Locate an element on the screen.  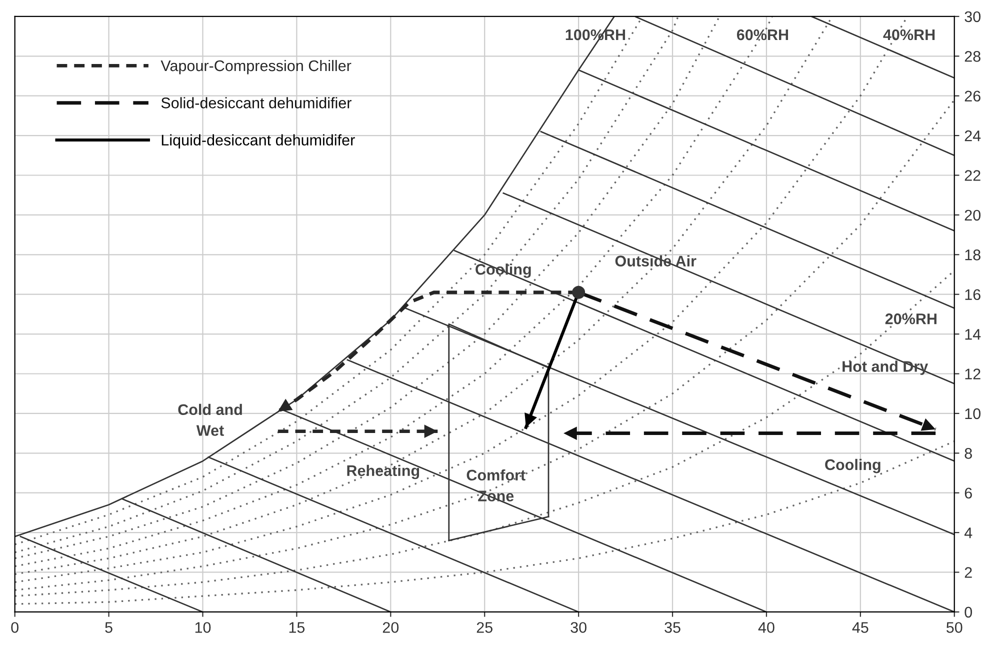
y-tick-label: 0 is located at coordinates (968, 612).